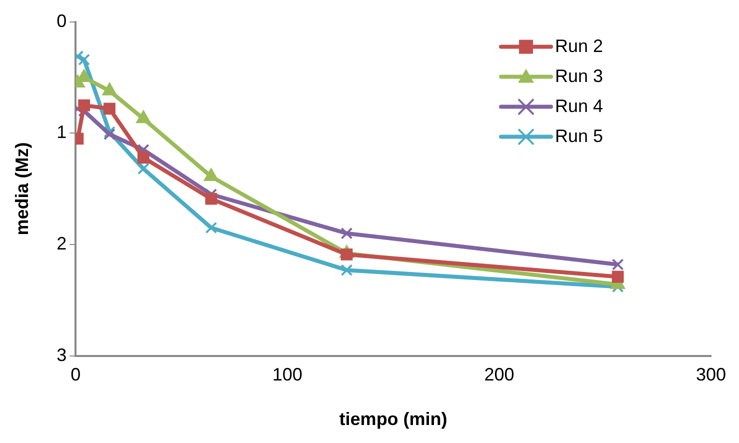 The width and height of the screenshot is (739, 443). I want to click on x-tick-label: 100, so click(287, 374).